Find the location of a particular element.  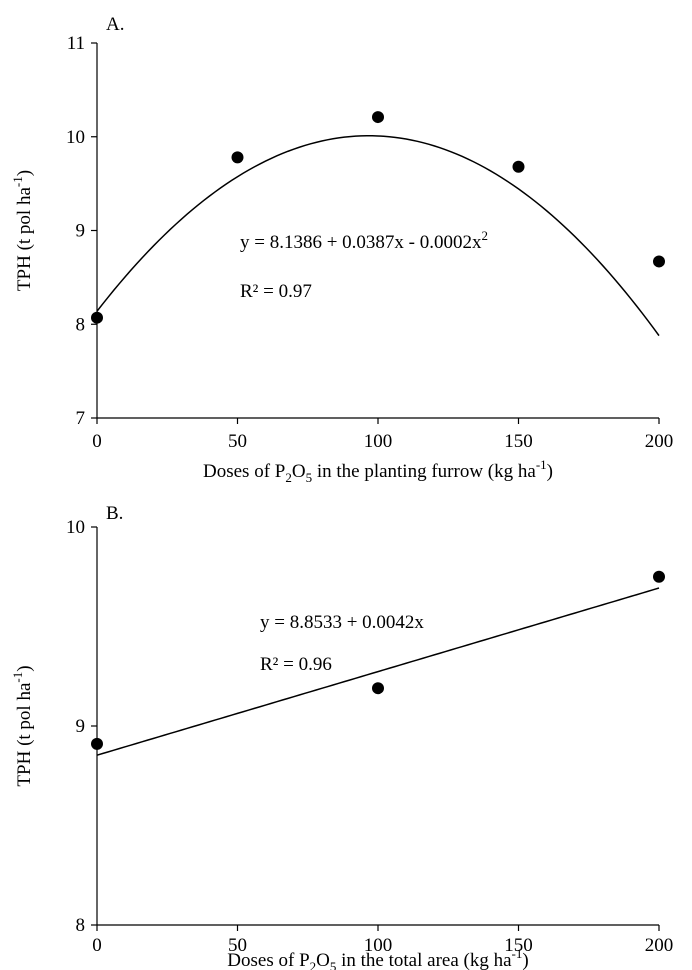

regression-equation: y = 8.8533 + 0.0042x is located at coordinates (342, 622).